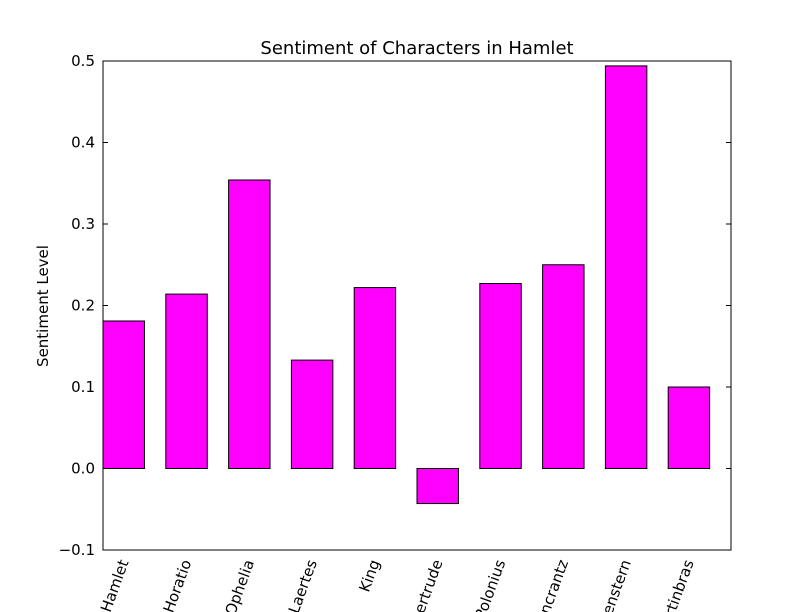 This screenshot has height=612, width=812. Describe the element at coordinates (83, 143) in the screenshot. I see `y-tick-label: 0.4` at that location.